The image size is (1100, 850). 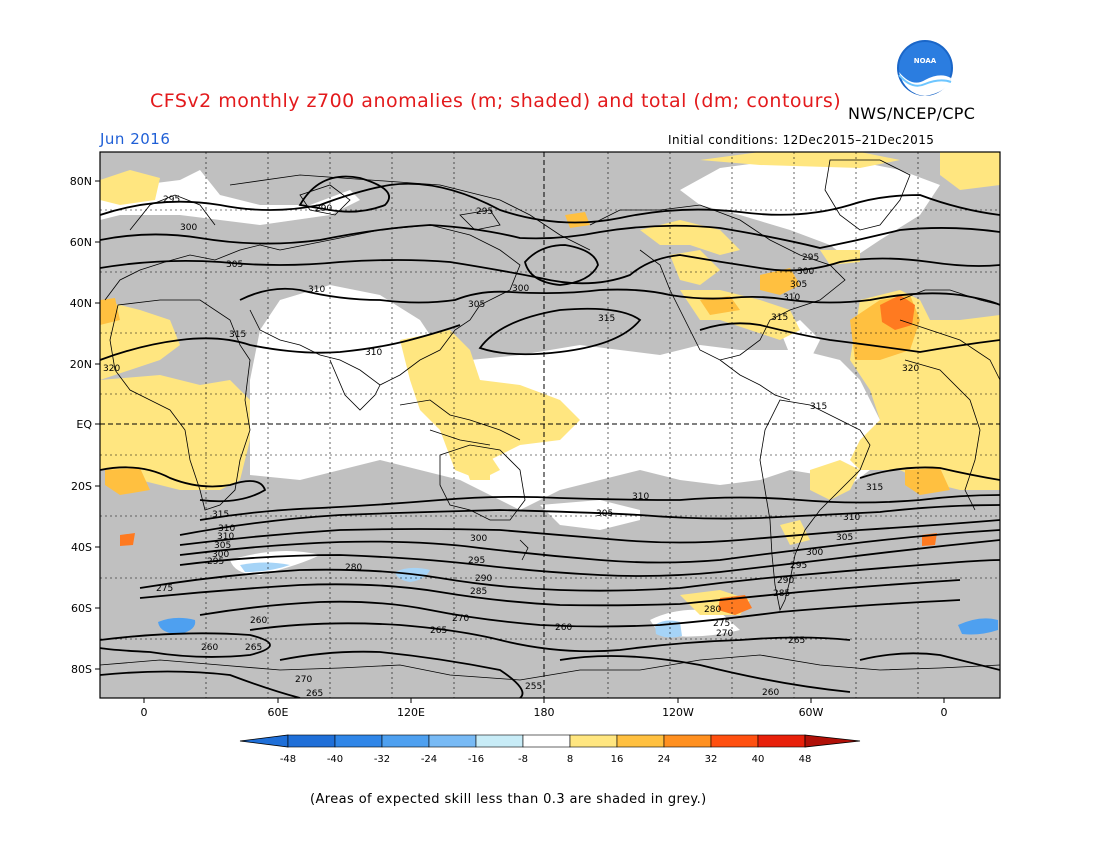 I want to click on lon-axis: 0 60E 120E 180 120W 60W 0, so click(x=544, y=708).